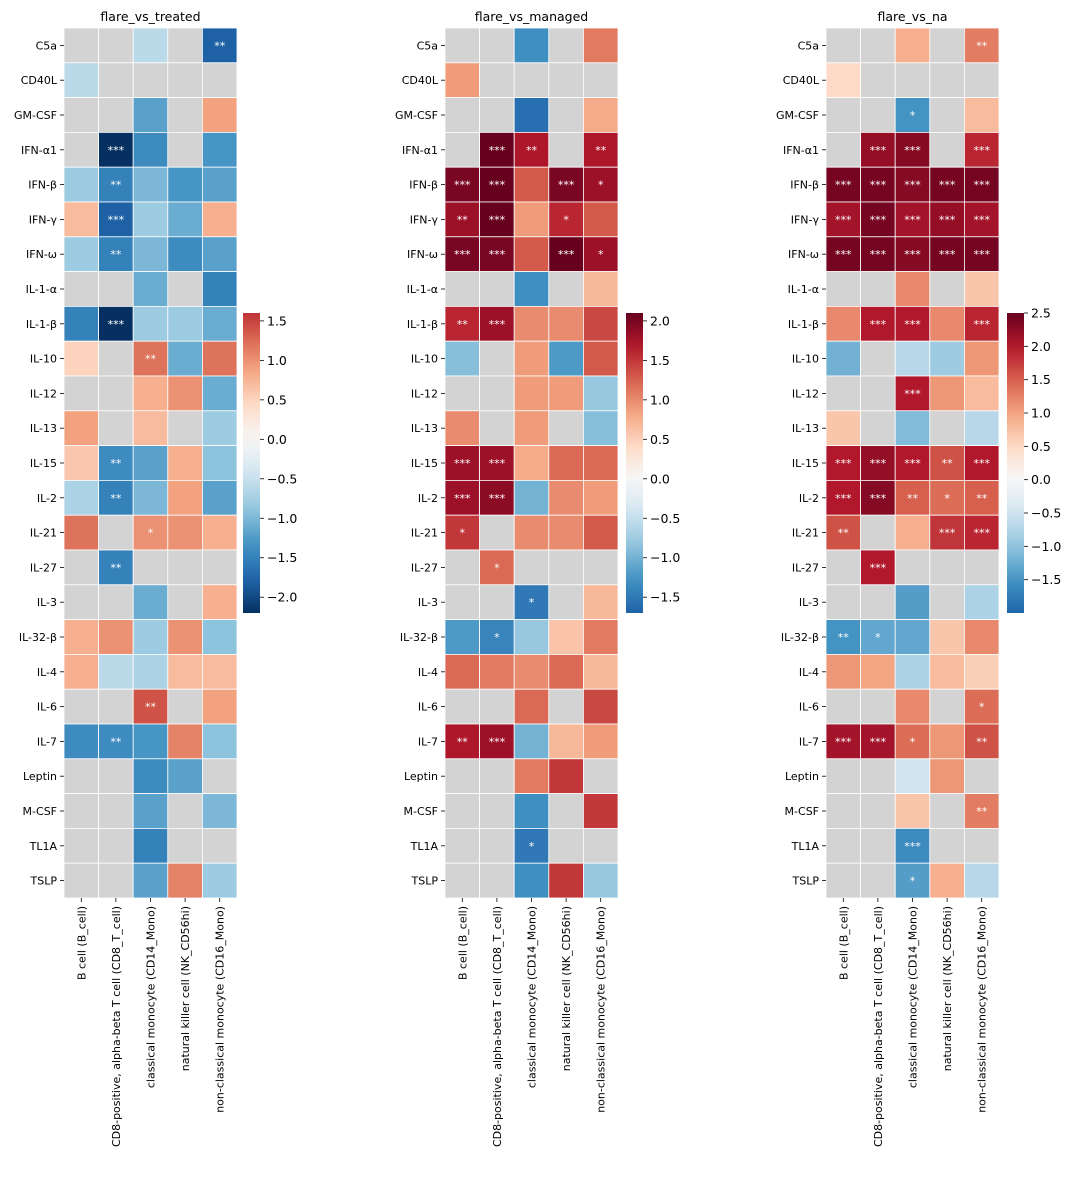 Image resolution: width=1076 pixels, height=1189 pixels. What do you see at coordinates (282, 597) in the screenshot?
I see `colorbar-tick-label: −2.0` at bounding box center [282, 597].